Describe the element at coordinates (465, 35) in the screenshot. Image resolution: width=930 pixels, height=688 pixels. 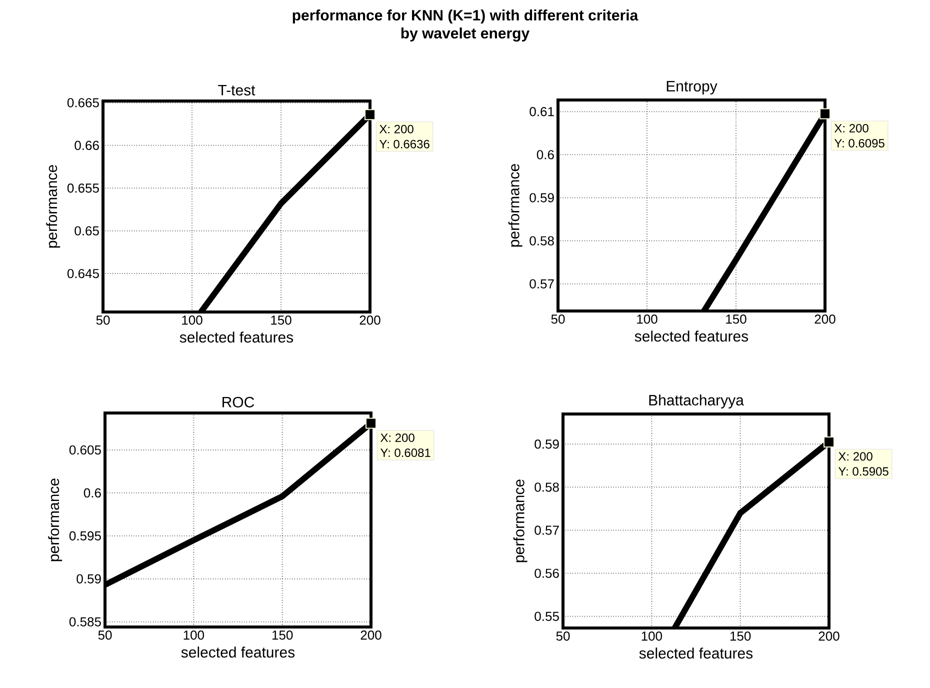
I see `text: by wavelet energy` at that location.